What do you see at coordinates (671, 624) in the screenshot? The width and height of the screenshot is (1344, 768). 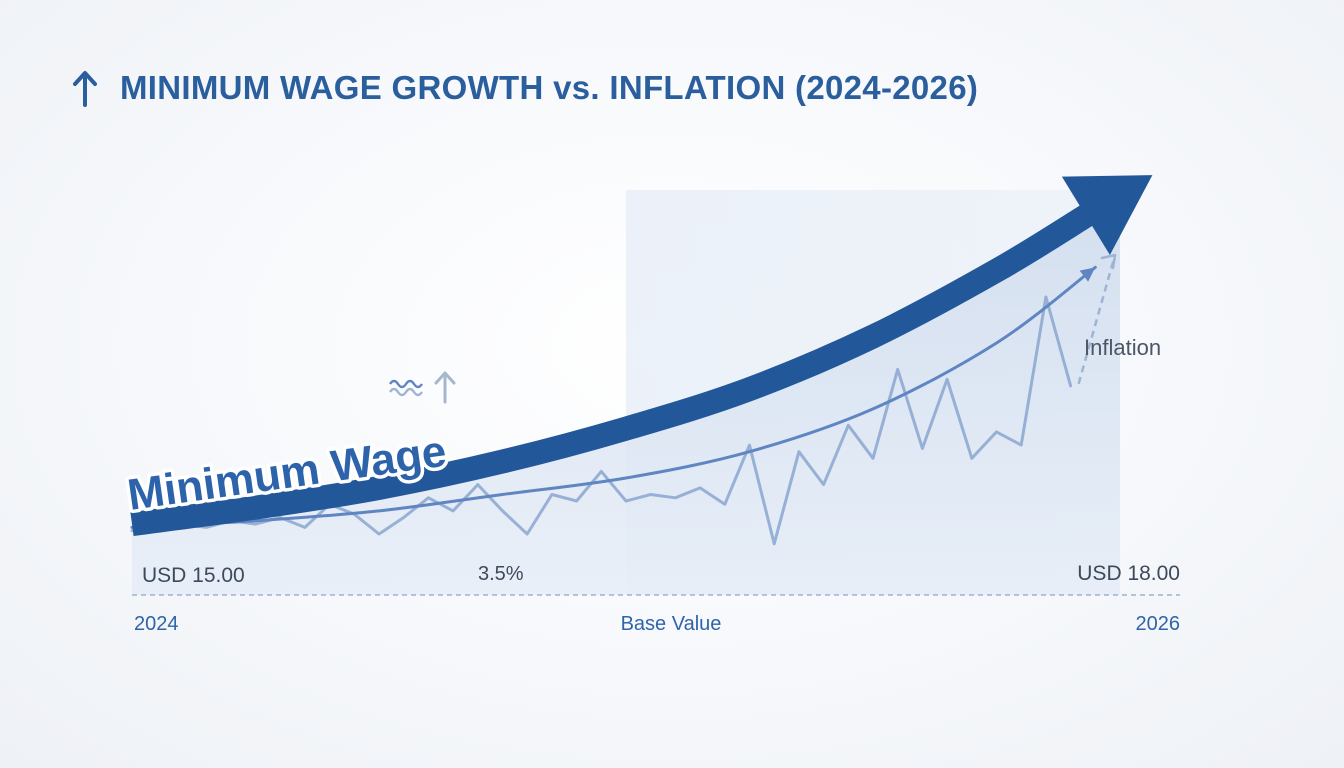 I see `x-center-label: Base Value` at bounding box center [671, 624].